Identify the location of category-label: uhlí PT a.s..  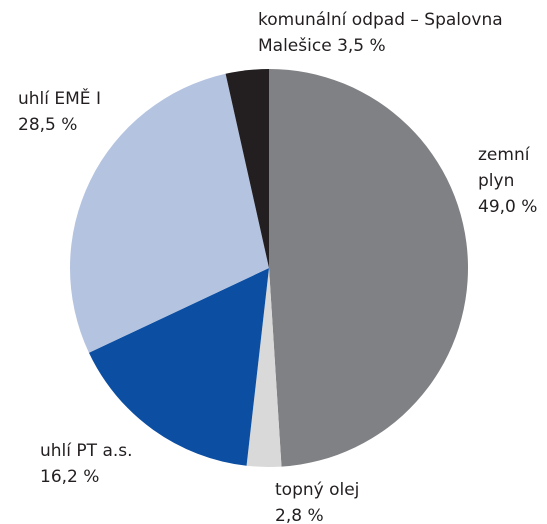
(86, 451).